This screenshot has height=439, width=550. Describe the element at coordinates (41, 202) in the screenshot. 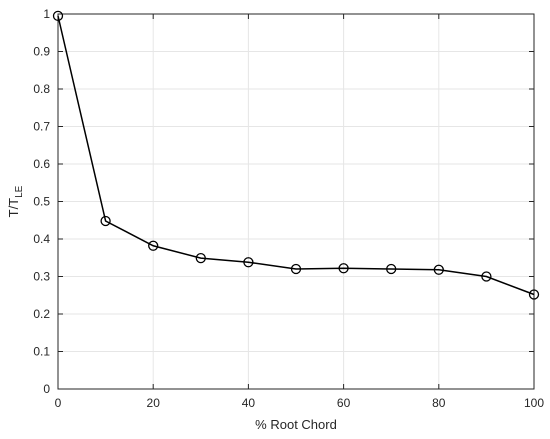

I see `y-tick-label: 0.5` at that location.